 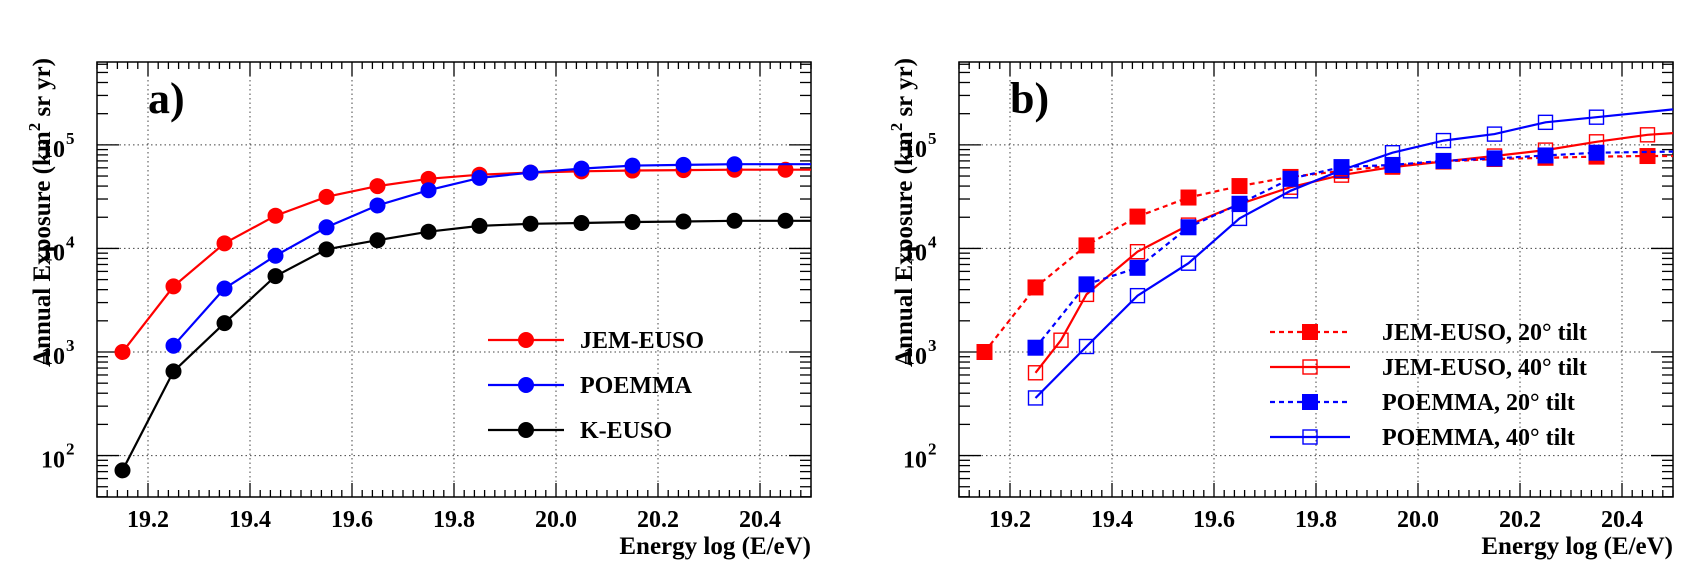 I want to click on data-point: JEM-EUSO, 20° tilt: 19.35, 10700, so click(x=1086, y=245).